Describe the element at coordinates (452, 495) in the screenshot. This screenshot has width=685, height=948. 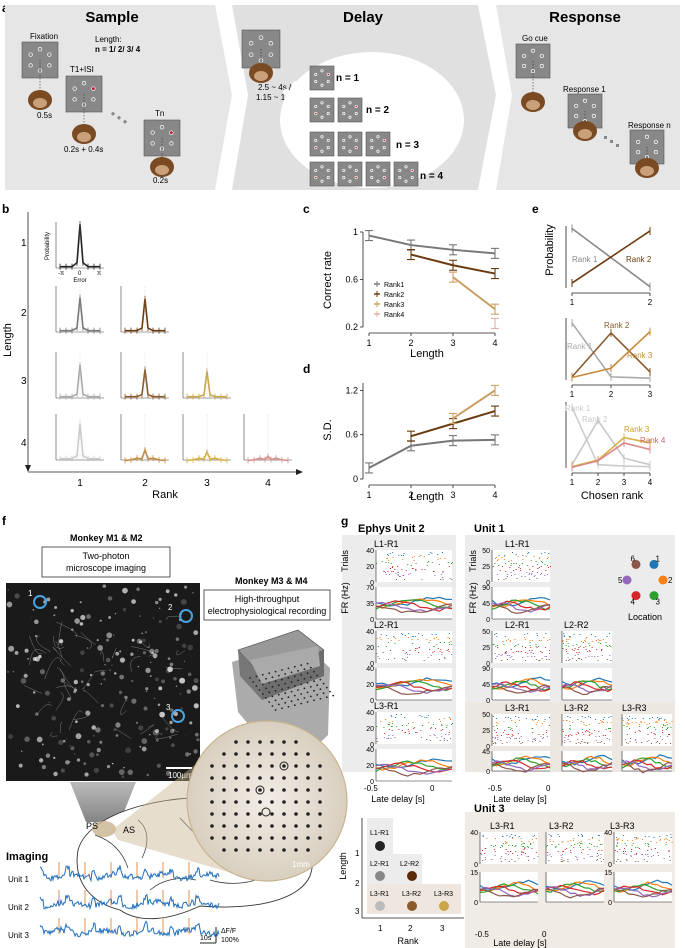
I see `x-tick-label: 3` at that location.